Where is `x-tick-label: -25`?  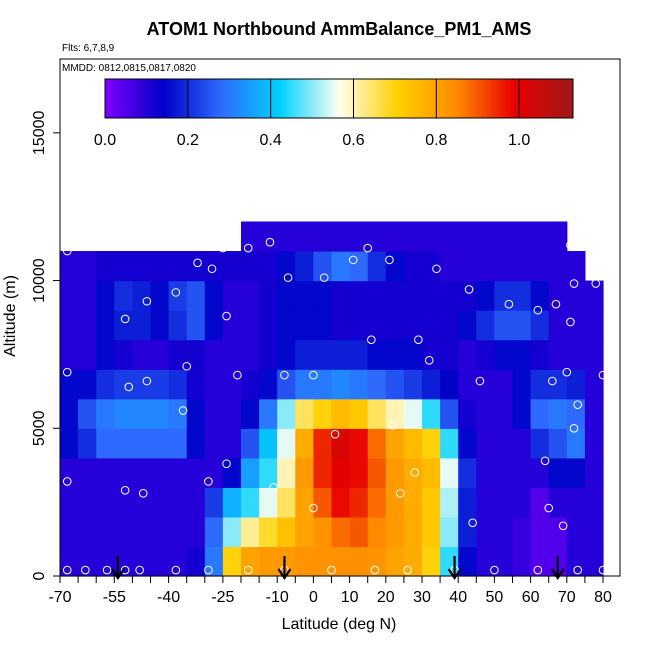
x-tick-label: -25 is located at coordinates (222, 597).